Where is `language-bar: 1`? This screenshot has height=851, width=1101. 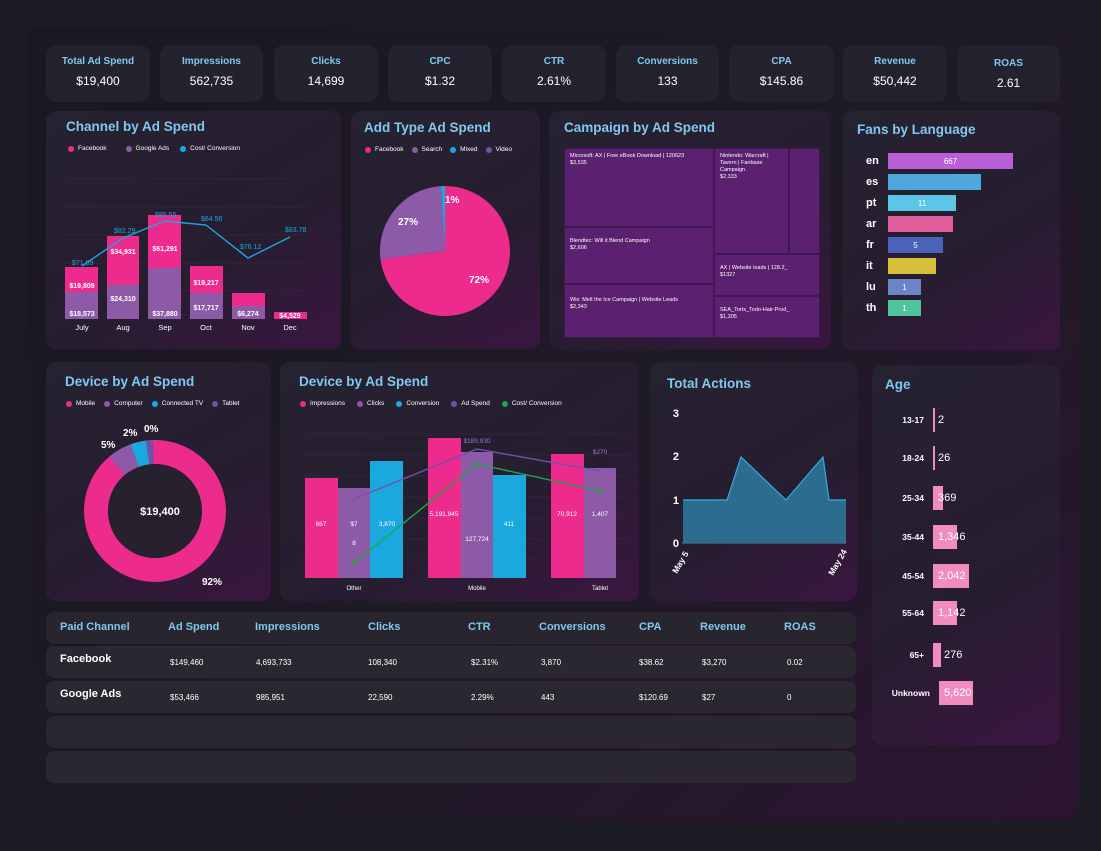
language-bar: 1 is located at coordinates (904, 287).